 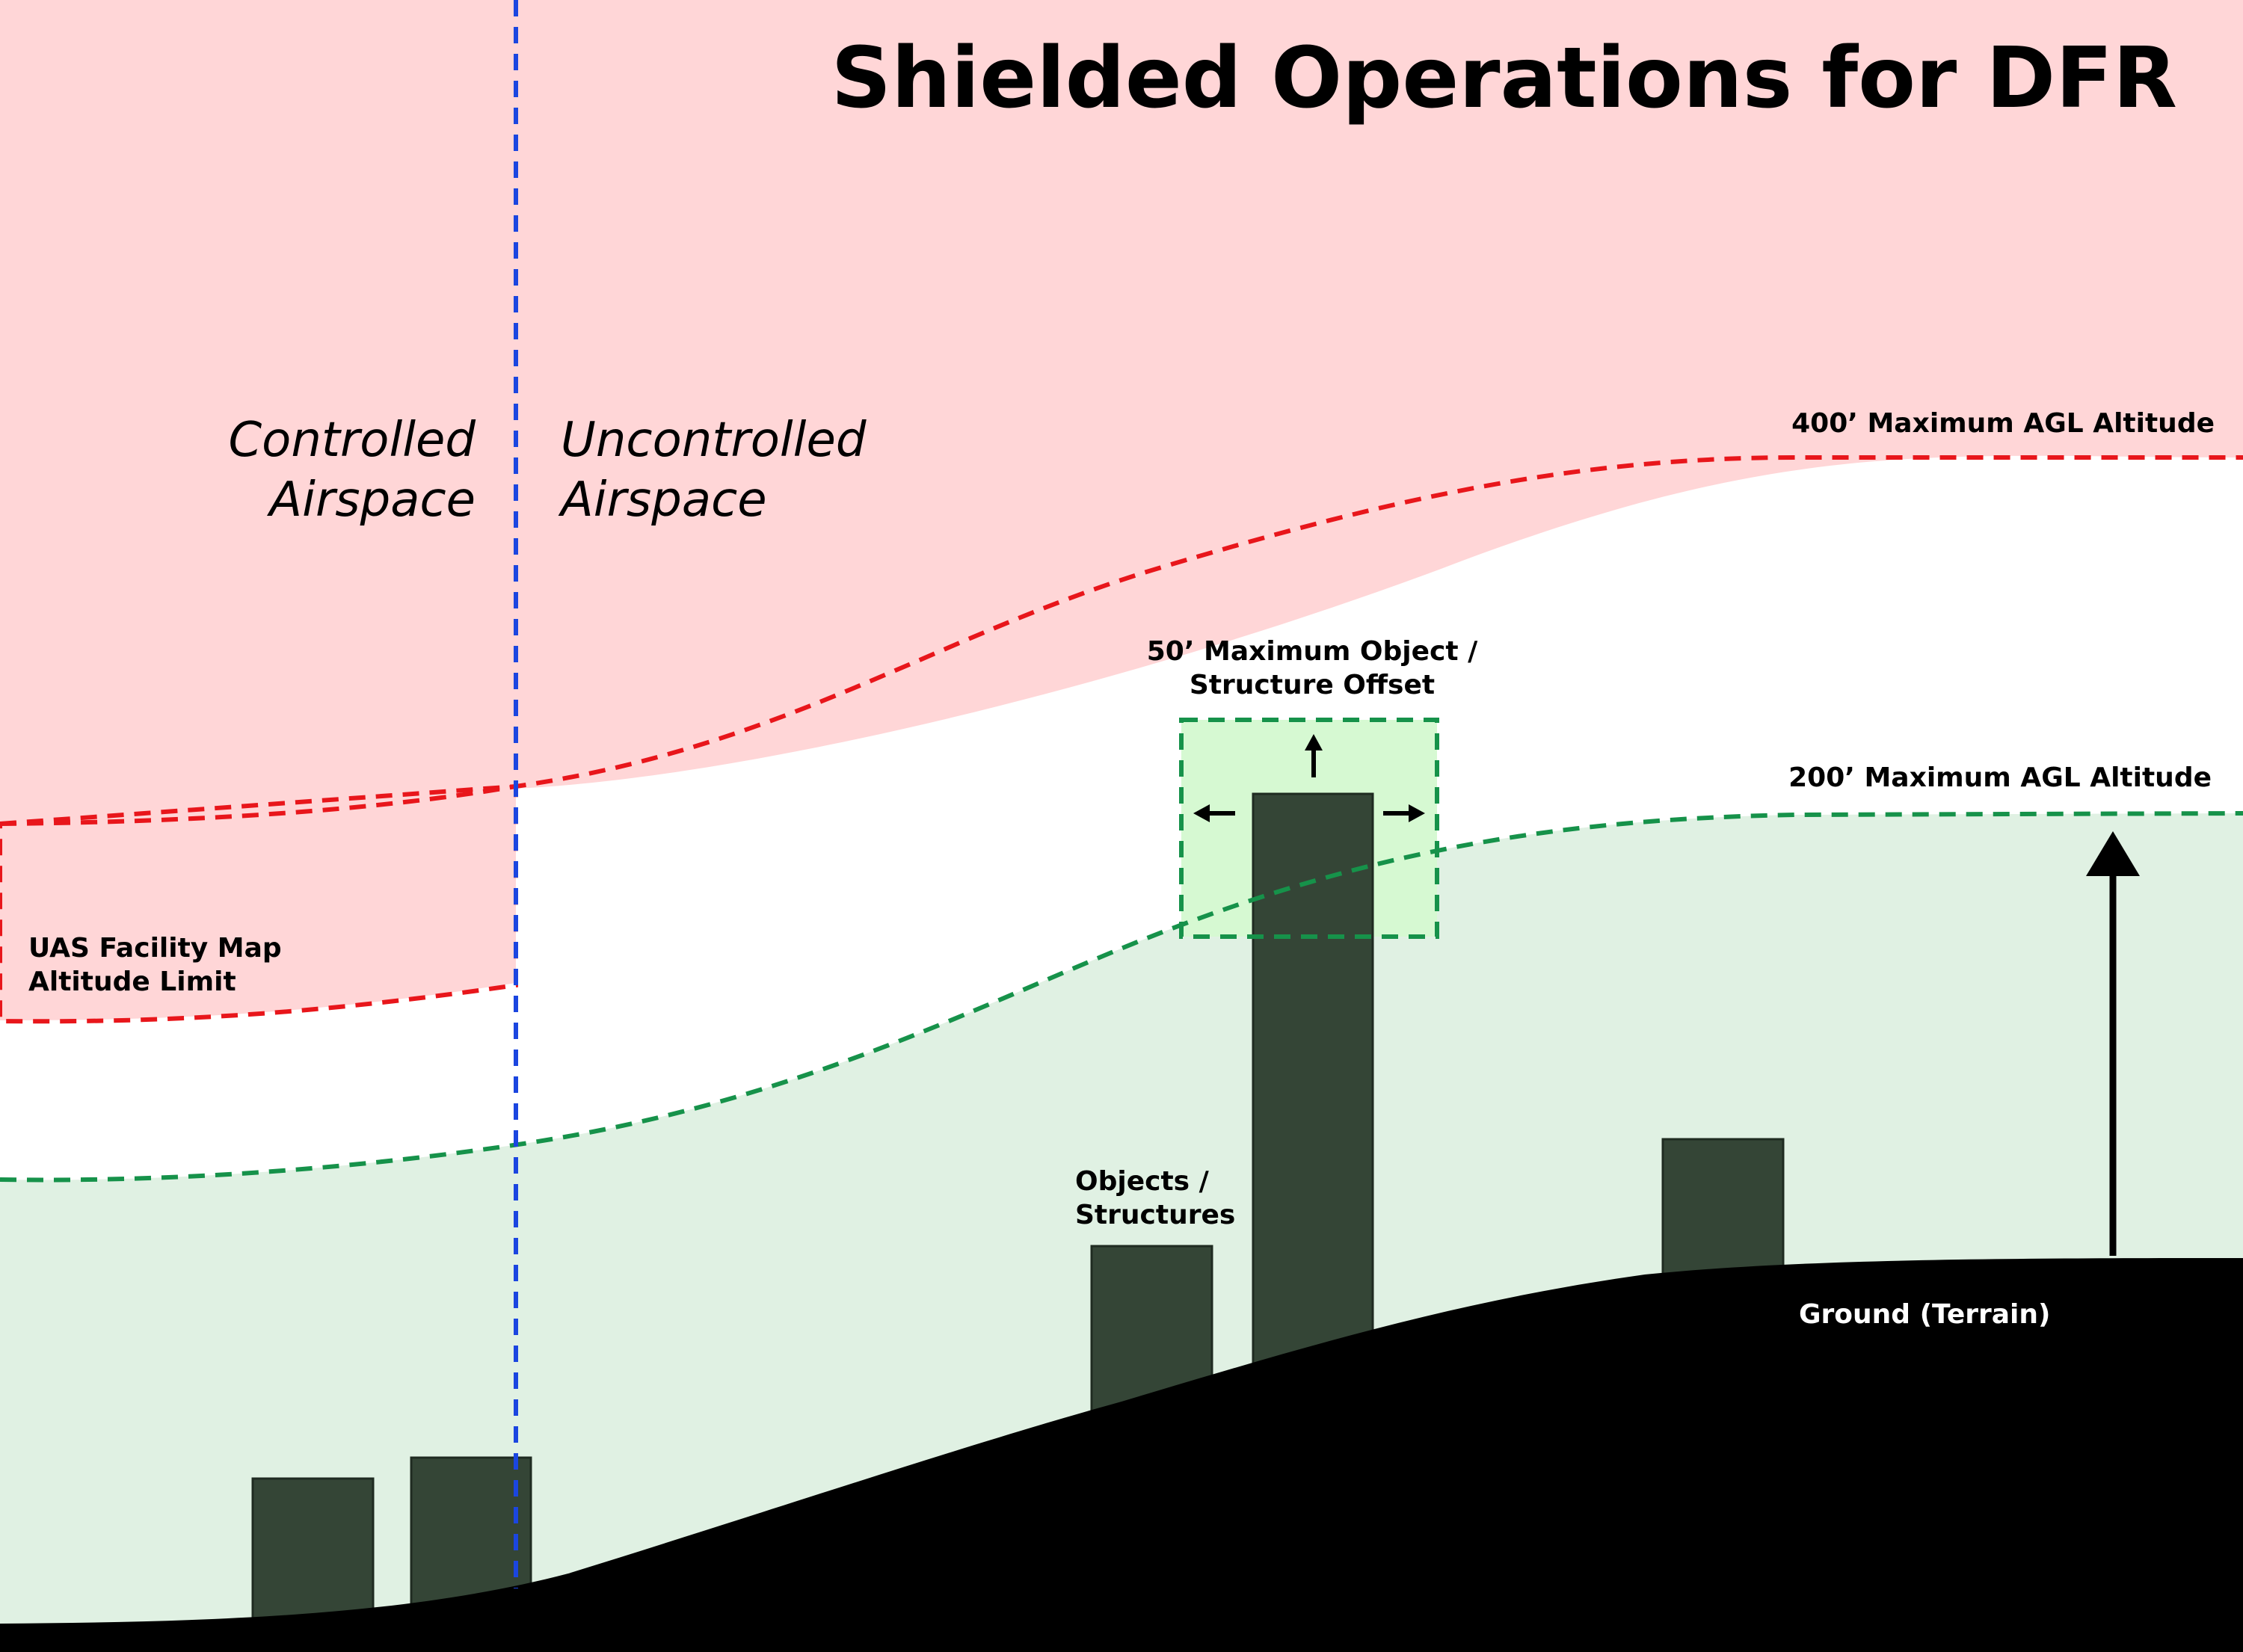 What do you see at coordinates (155, 949) in the screenshot?
I see `facility-label-line1: UAS Facility Map` at bounding box center [155, 949].